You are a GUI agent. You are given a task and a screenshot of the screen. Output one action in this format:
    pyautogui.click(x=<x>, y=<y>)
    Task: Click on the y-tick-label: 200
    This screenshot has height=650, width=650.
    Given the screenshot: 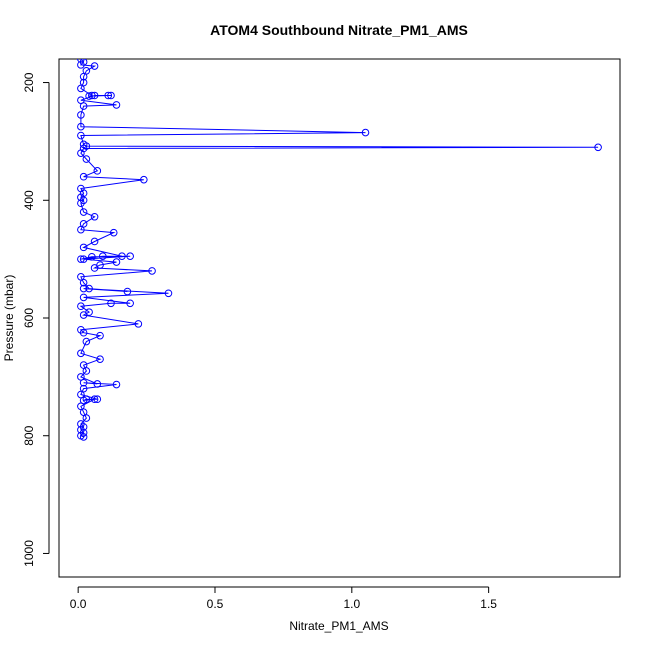 What is the action you would take?
    pyautogui.click(x=29, y=82)
    